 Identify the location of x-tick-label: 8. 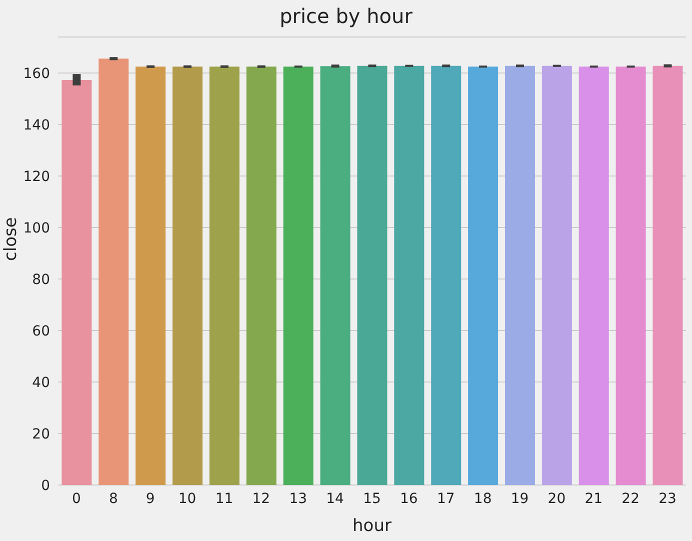
(113, 498).